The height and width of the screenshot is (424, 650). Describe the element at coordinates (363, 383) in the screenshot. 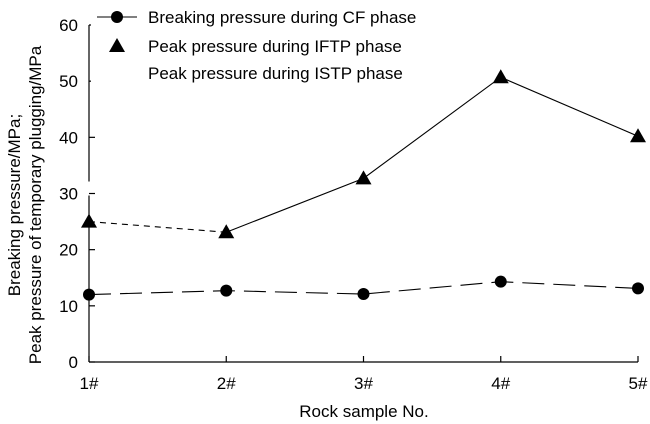

I see `x-tick-label: 3#` at that location.